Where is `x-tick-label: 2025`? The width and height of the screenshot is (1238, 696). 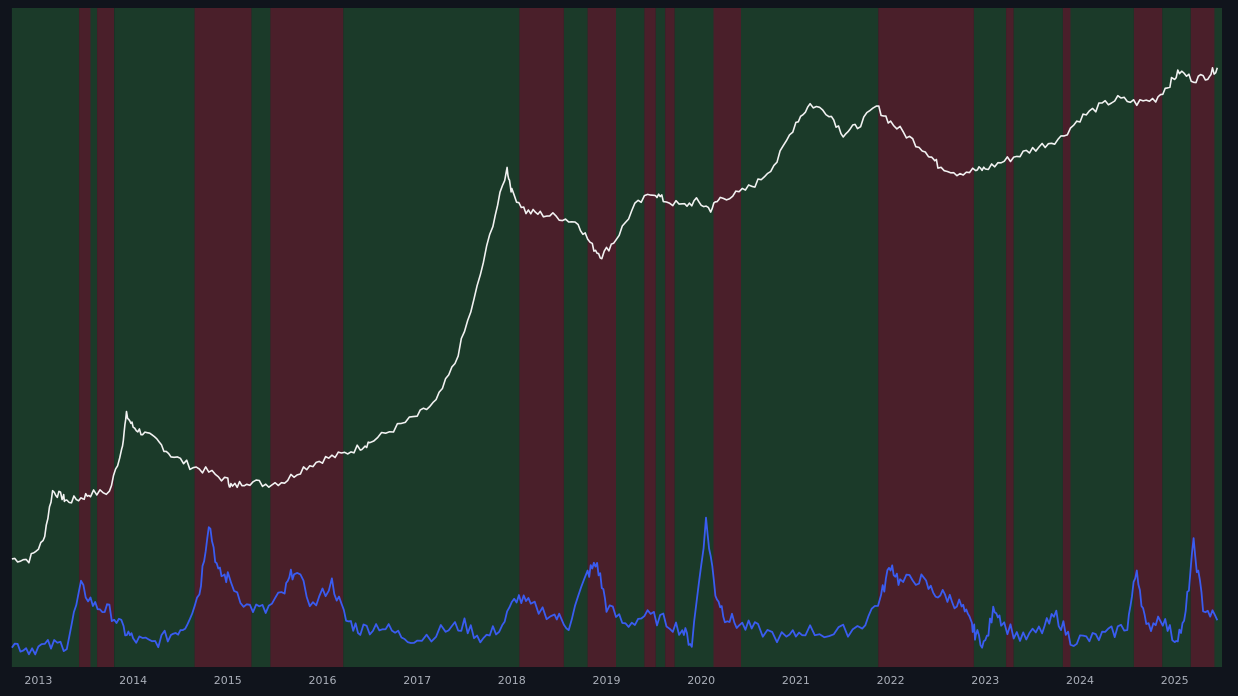
x-tick-label: 2025 is located at coordinates (1175, 680).